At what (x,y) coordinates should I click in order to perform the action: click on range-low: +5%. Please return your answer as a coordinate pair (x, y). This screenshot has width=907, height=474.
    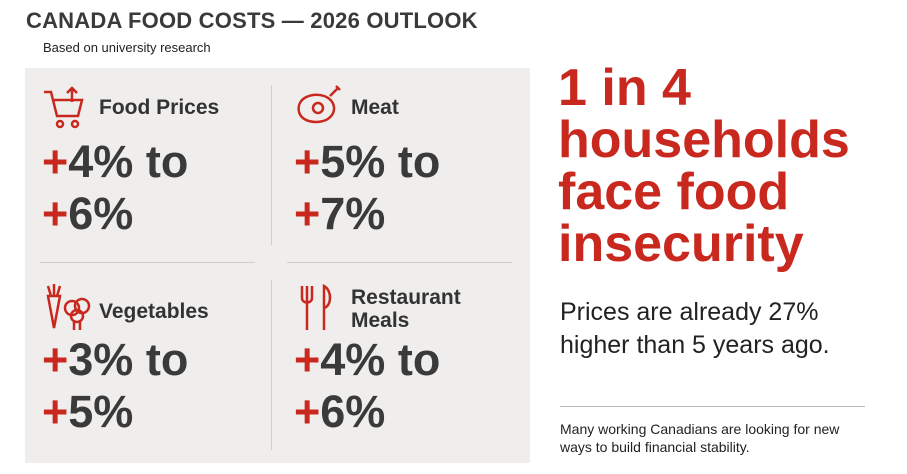
    Looking at the image, I should click on (340, 161).